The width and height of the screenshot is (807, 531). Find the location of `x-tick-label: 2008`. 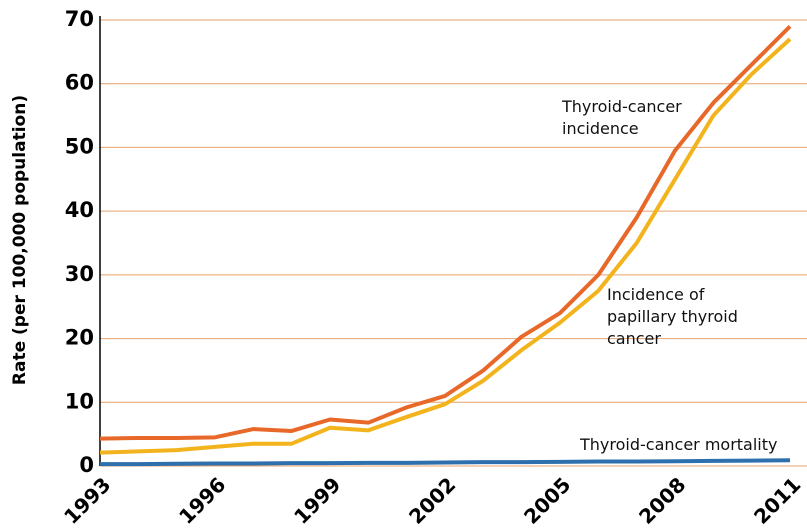

x-tick-label: 2008 is located at coordinates (662, 500).